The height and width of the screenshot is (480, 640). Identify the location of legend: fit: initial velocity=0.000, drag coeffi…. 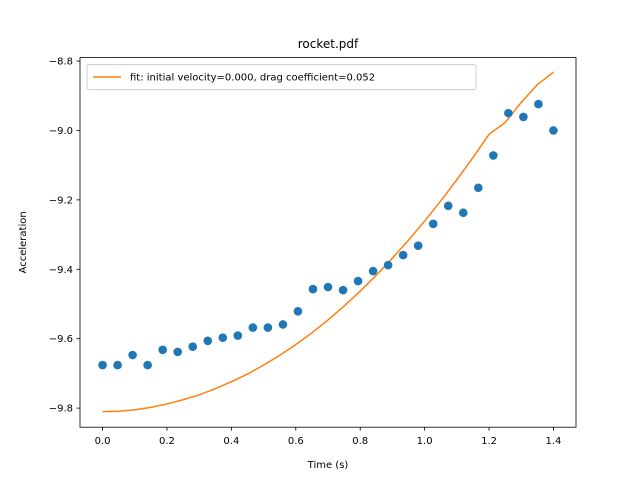
(281, 77).